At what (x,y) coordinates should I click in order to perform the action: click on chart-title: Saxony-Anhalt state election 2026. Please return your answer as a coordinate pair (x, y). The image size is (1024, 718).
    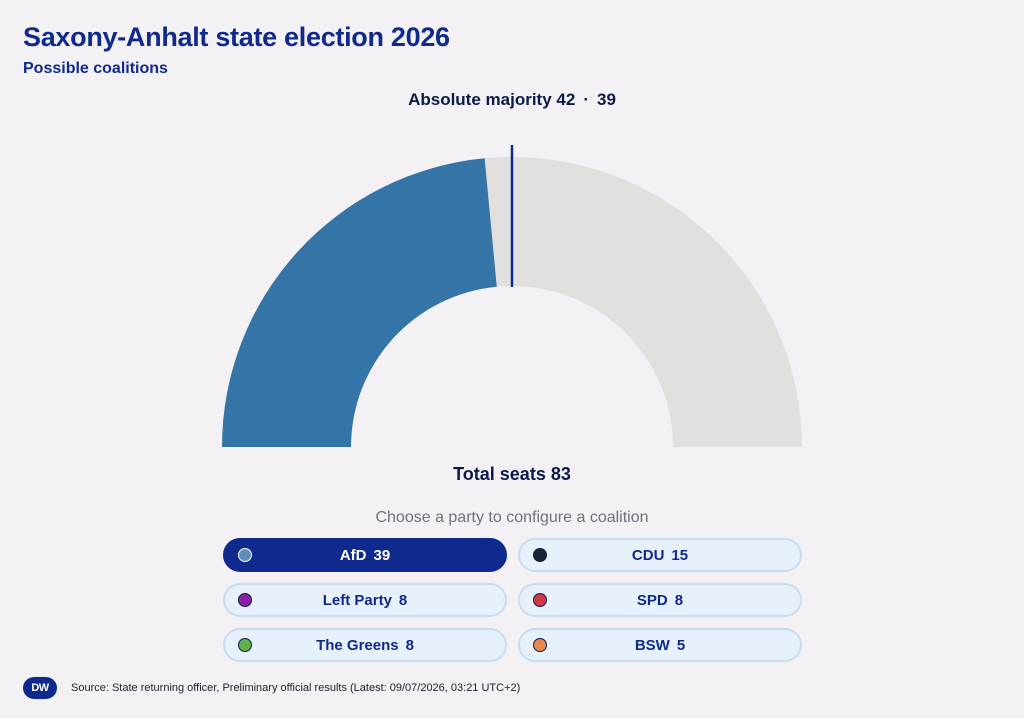
    Looking at the image, I should click on (236, 37).